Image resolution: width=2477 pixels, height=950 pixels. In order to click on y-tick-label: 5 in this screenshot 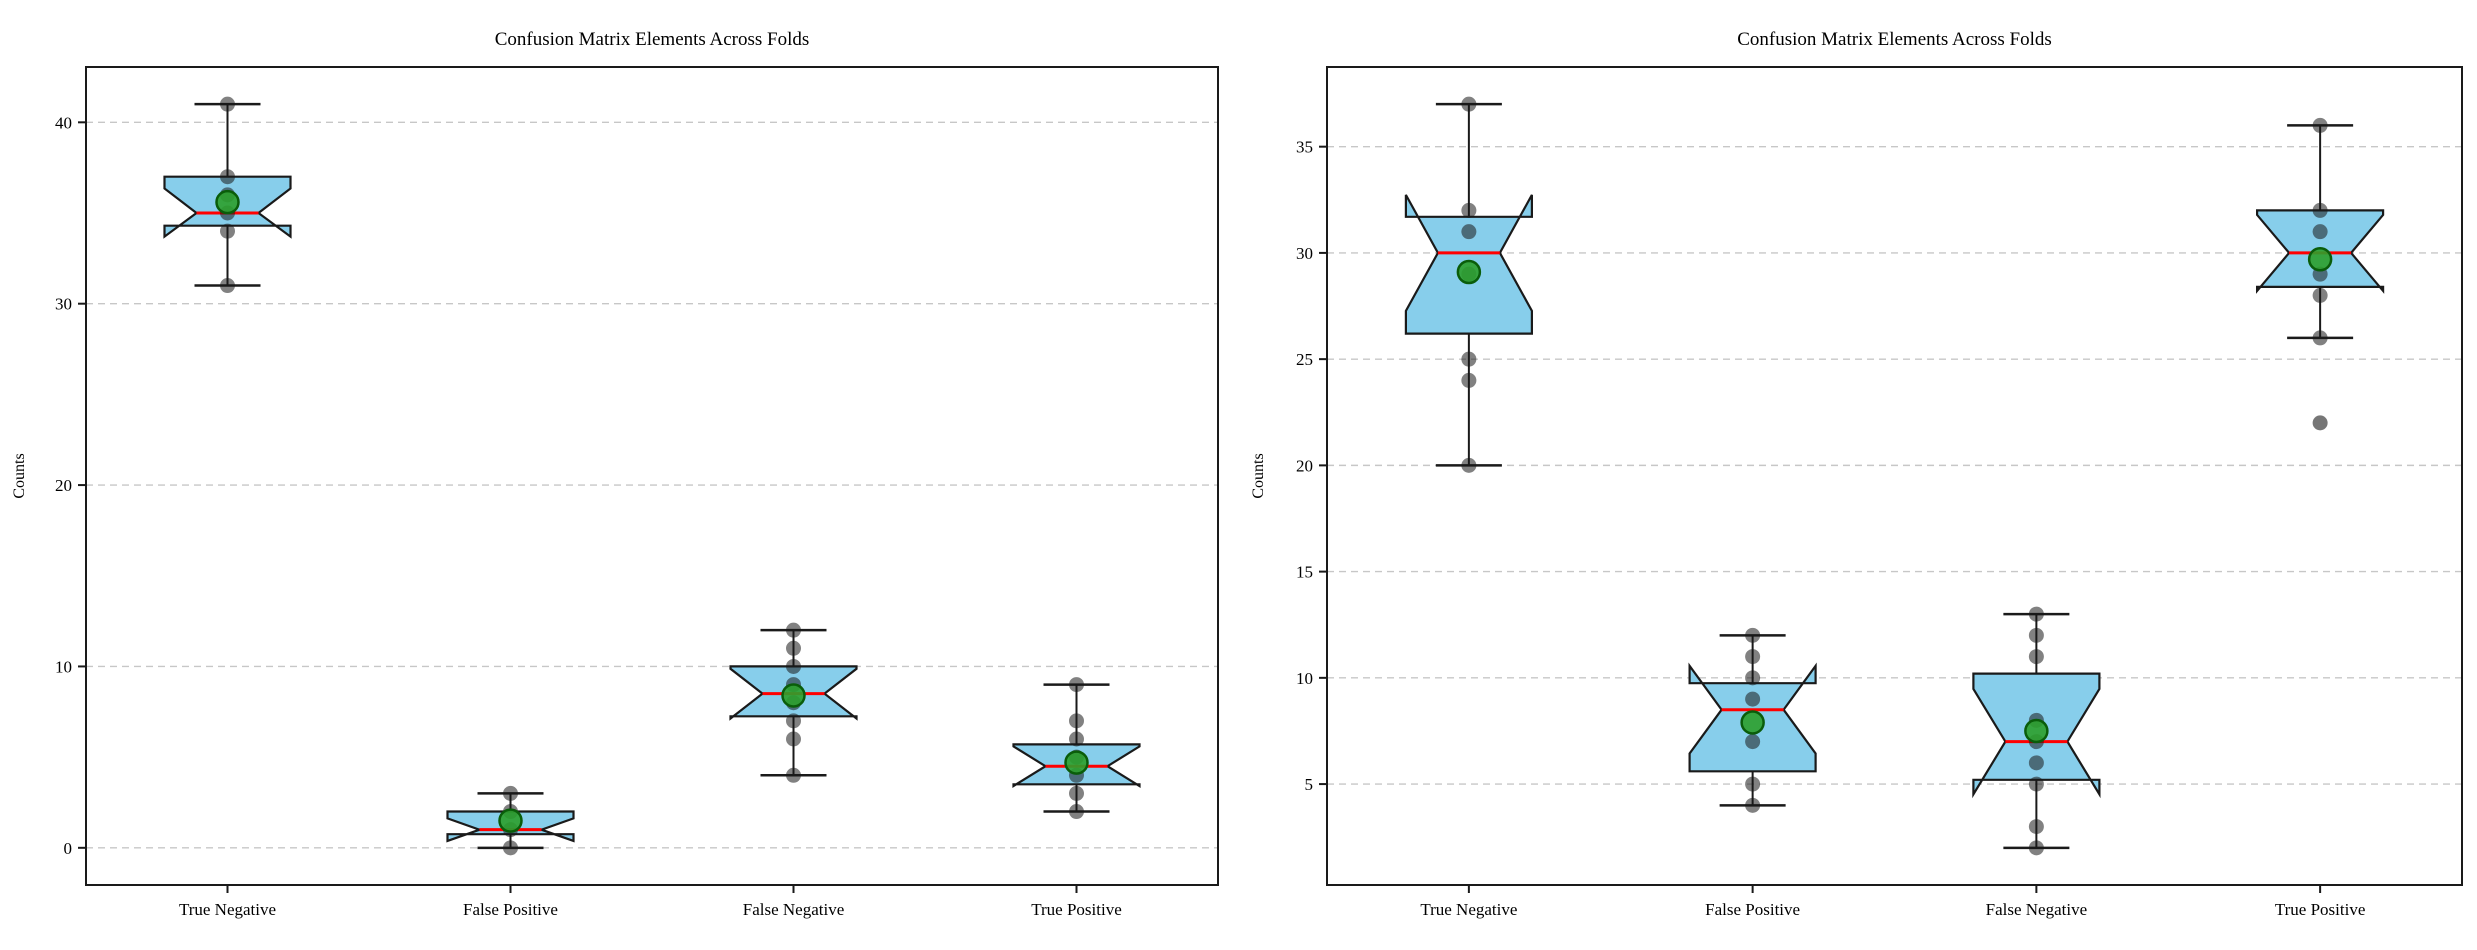, I will do `click(1309, 784)`.